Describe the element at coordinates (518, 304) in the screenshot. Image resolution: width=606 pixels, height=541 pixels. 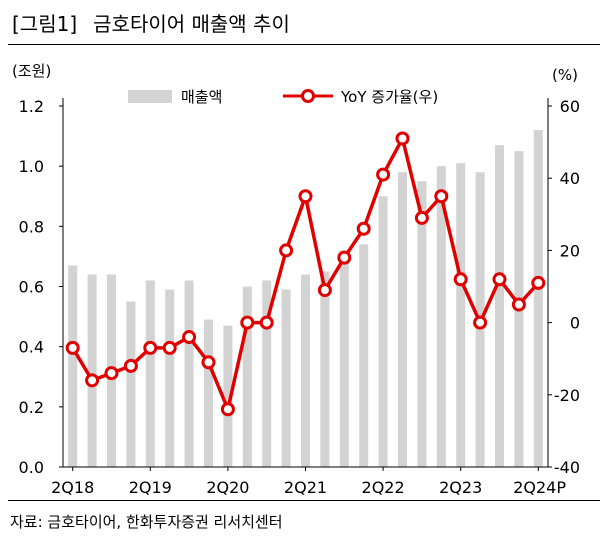
I see `yoy-point-1Q24` at that location.